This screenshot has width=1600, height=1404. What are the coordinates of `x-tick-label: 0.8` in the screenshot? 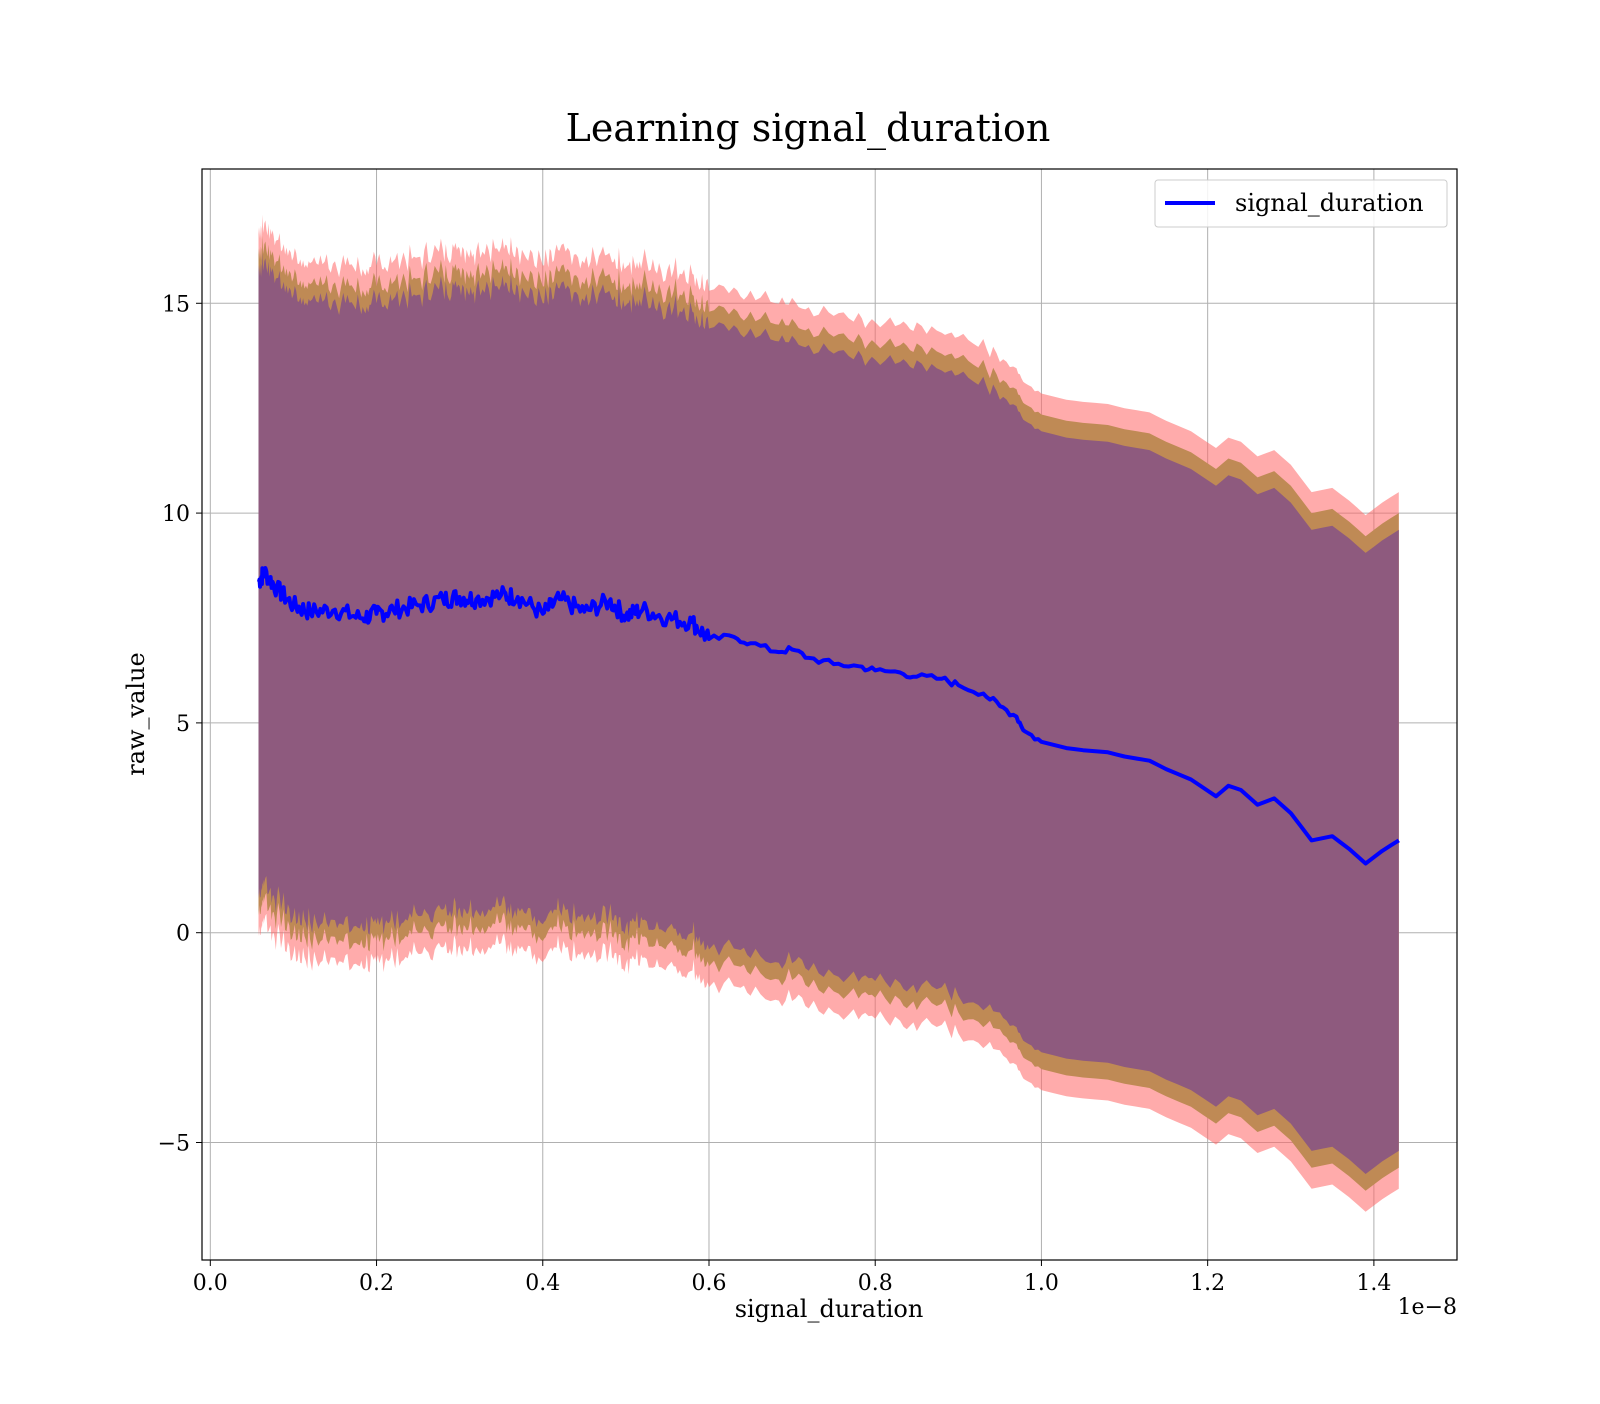 It's located at (875, 1283).